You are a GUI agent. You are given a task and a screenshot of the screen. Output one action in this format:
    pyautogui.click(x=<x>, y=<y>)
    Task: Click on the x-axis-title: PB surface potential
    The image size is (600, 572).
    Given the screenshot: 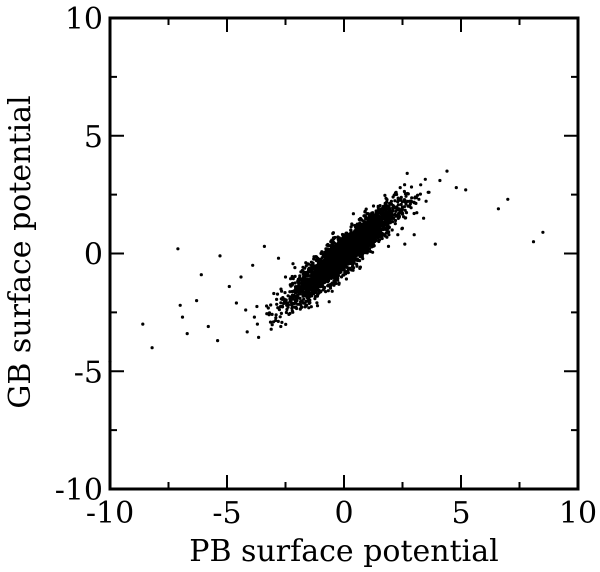 What is the action you would take?
    pyautogui.click(x=343, y=551)
    